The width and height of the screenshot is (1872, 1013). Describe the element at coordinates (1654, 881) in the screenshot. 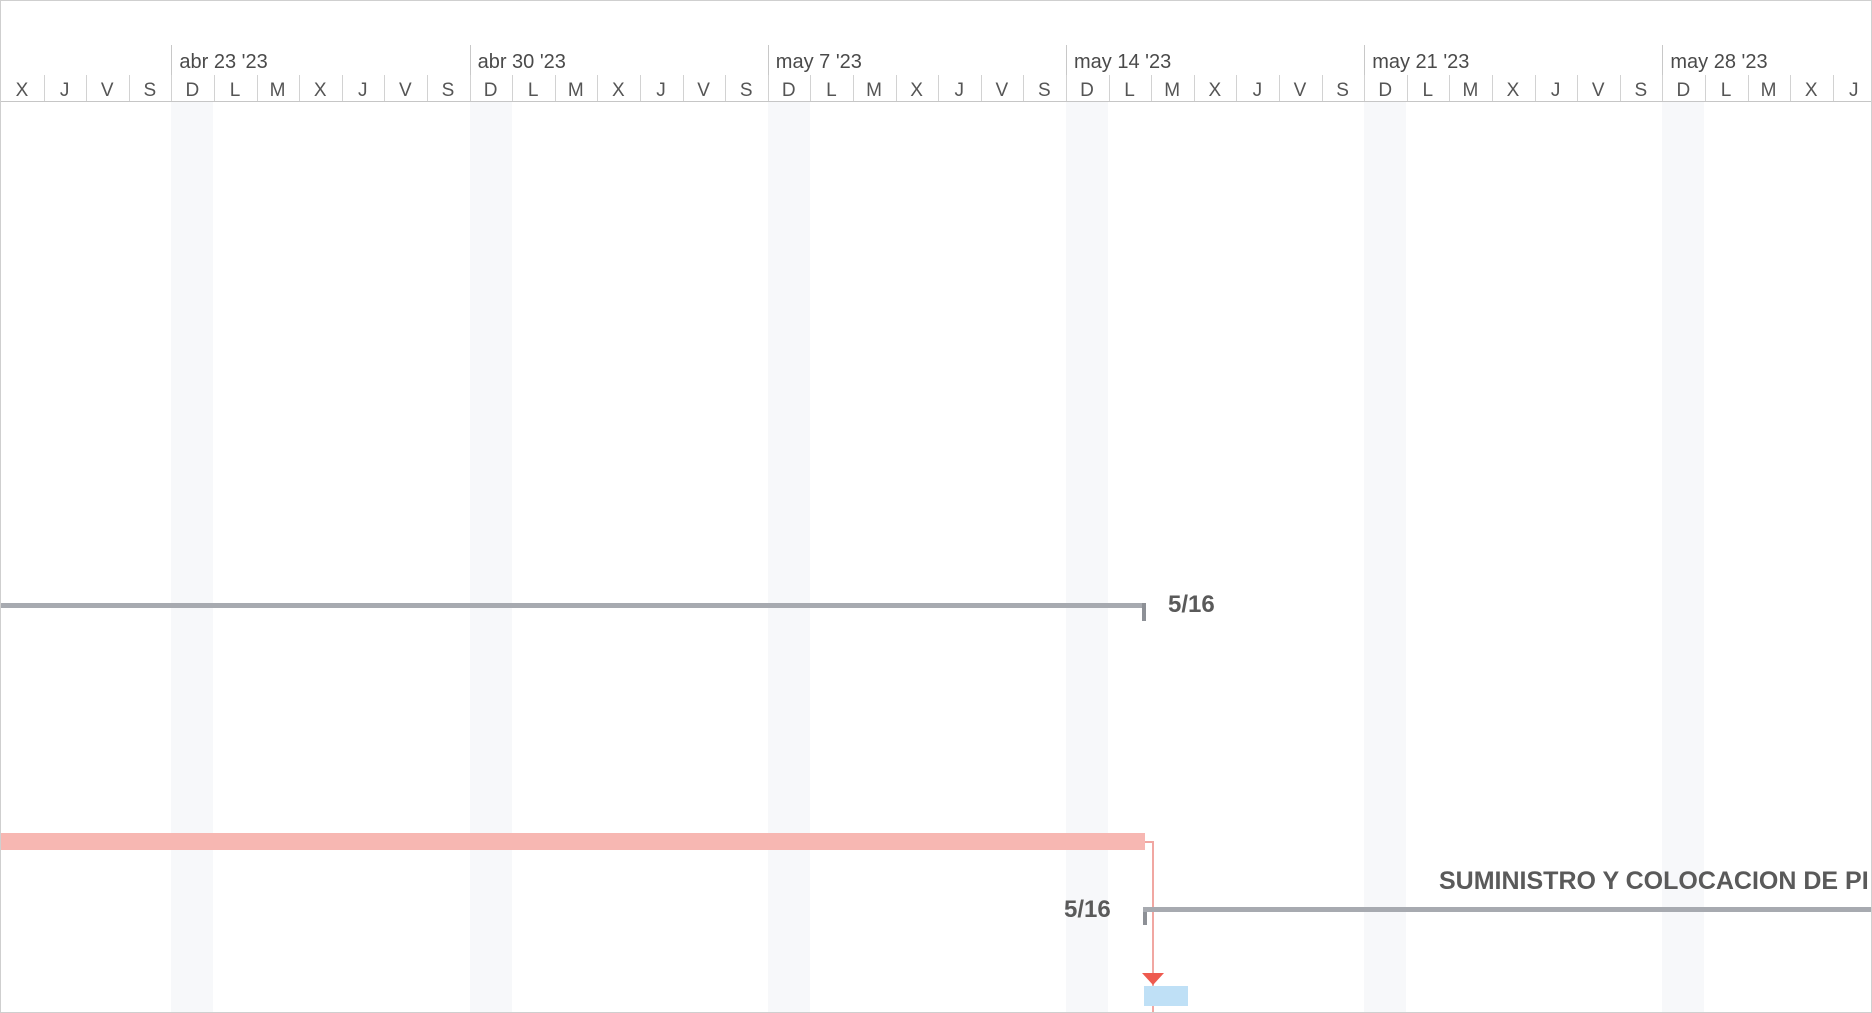

I see `summary-bar-2-task-name: SUMINISTRO Y COLOCACION DE PI` at that location.